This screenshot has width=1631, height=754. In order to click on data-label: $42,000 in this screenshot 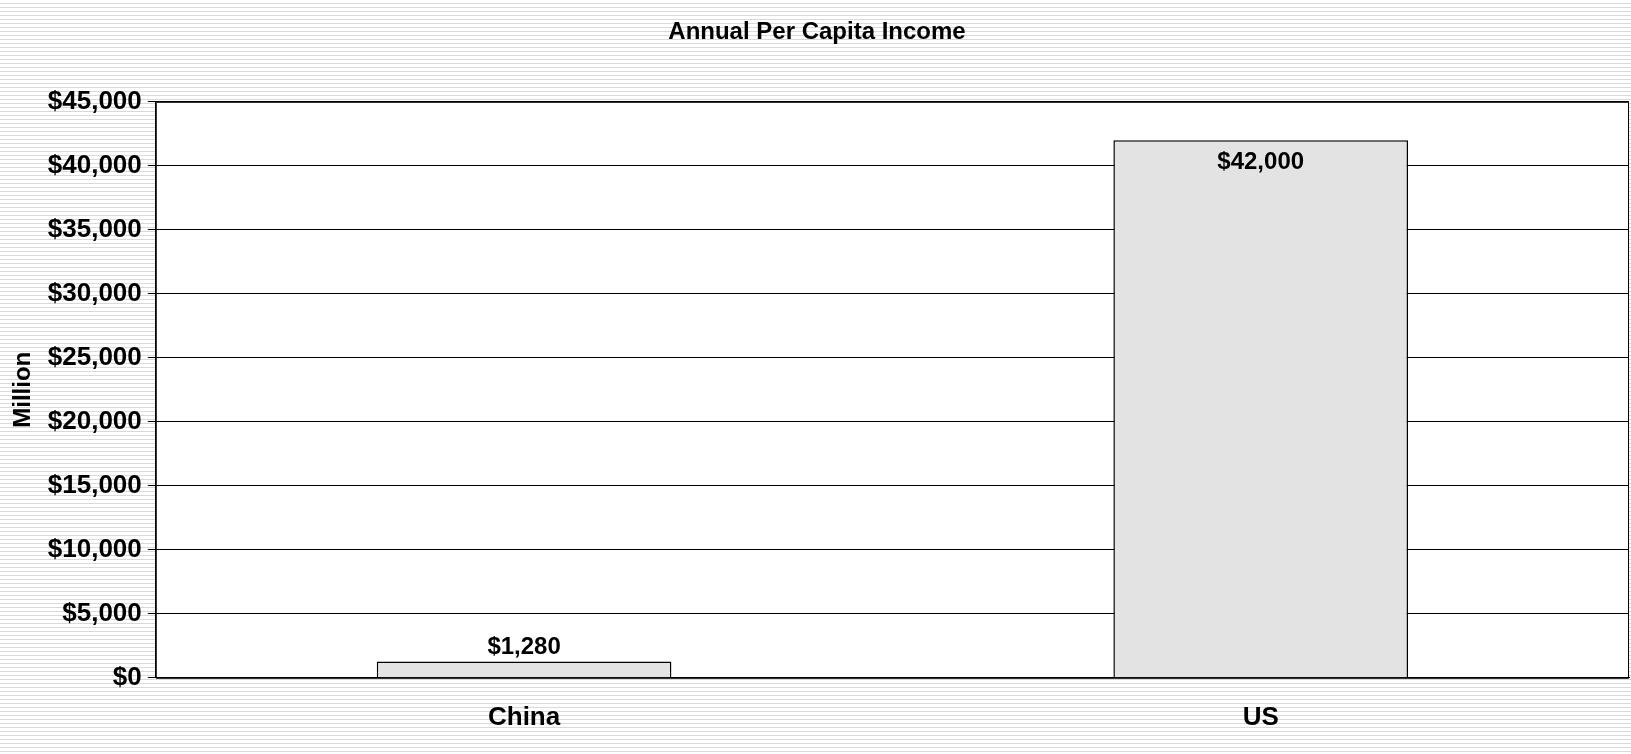, I will do `click(1261, 160)`.